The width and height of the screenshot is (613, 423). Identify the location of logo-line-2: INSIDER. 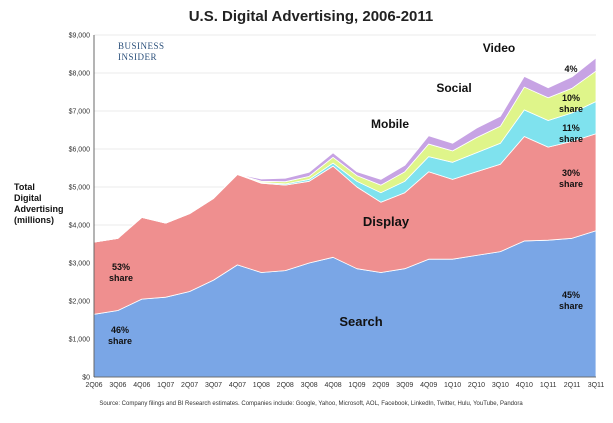
(137, 57).